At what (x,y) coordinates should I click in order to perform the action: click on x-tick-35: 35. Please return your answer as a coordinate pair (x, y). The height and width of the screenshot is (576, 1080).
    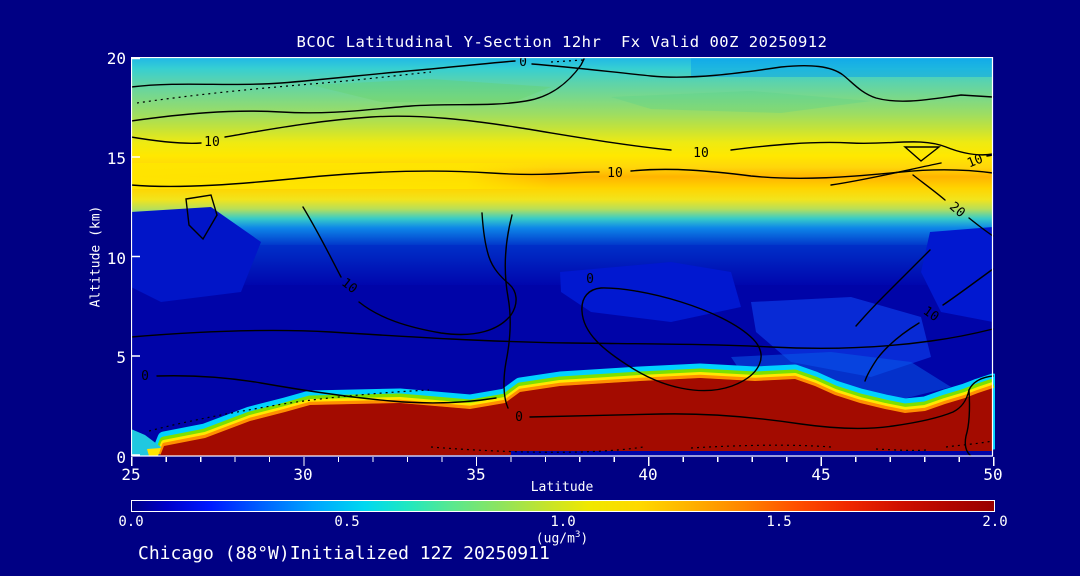
    Looking at the image, I should click on (476, 474).